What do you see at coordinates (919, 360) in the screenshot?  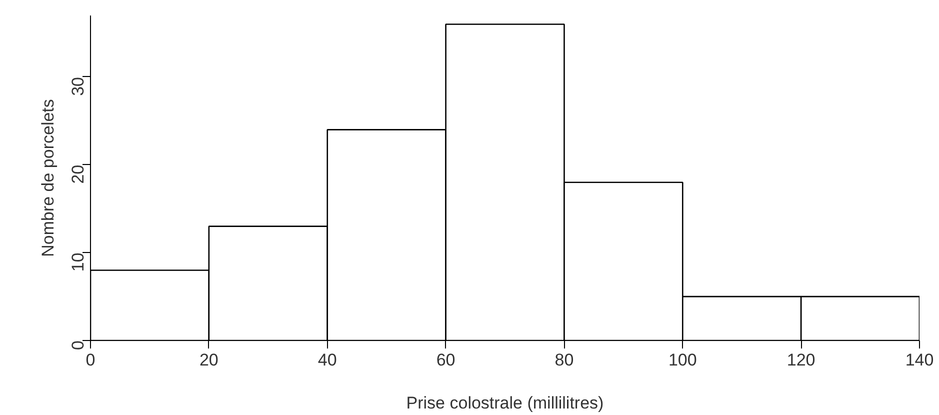 I see `x-tick-label: 140` at bounding box center [919, 360].